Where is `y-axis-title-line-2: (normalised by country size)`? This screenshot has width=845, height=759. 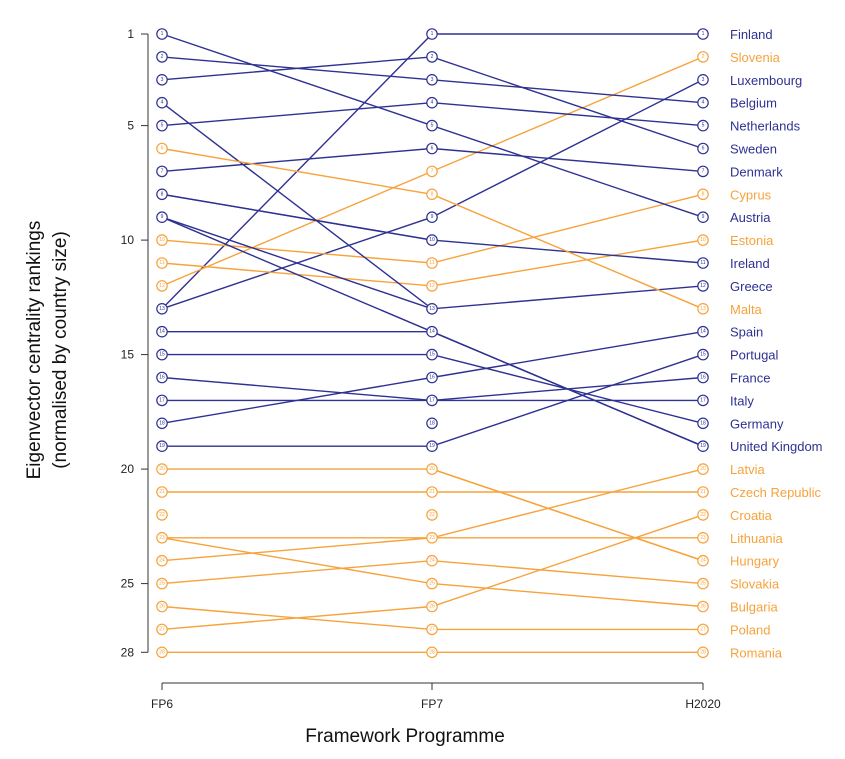
y-axis-title-line-2: (normalised by country size) is located at coordinates (60, 350).